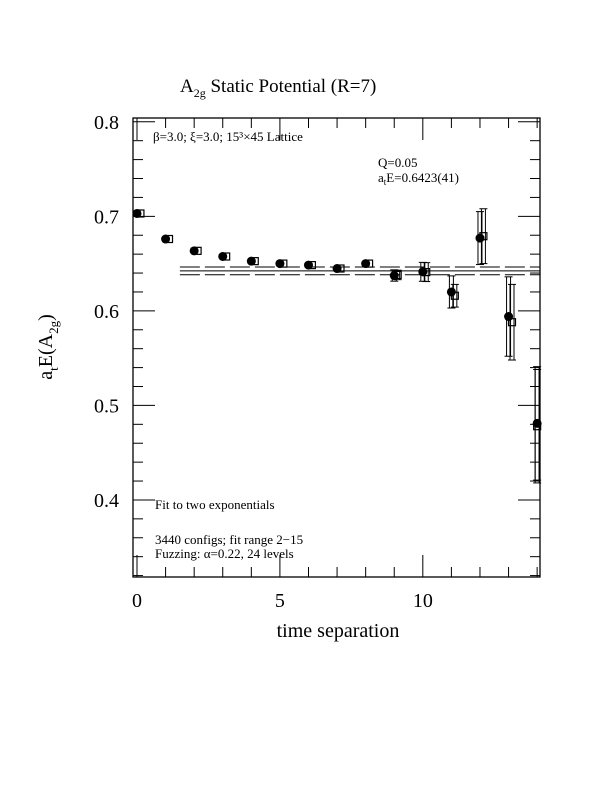 This screenshot has height=792, width=612. What do you see at coordinates (338, 631) in the screenshot?
I see `x-axis-label: time separation` at bounding box center [338, 631].